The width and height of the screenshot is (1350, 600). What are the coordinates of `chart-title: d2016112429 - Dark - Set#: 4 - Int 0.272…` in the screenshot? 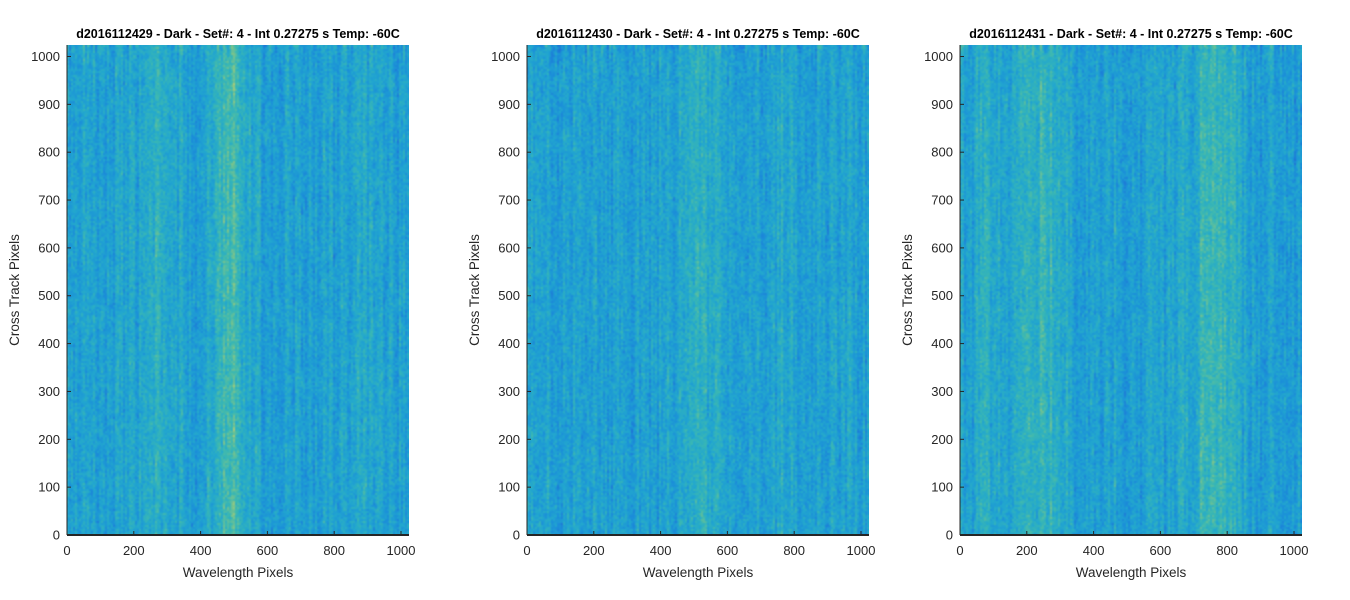 It's located at (238, 34).